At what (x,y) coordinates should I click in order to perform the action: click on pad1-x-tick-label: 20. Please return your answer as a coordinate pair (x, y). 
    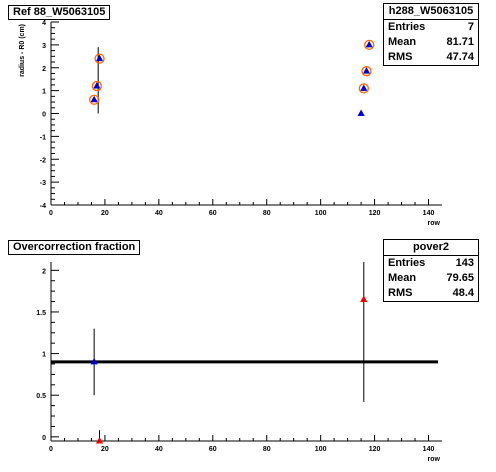
    Looking at the image, I should click on (105, 213).